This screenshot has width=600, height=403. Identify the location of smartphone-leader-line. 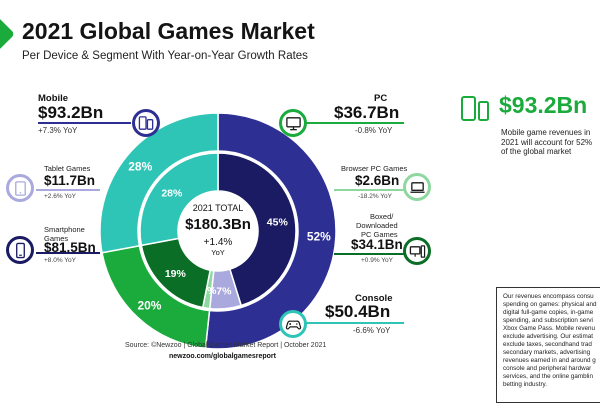
(68, 253).